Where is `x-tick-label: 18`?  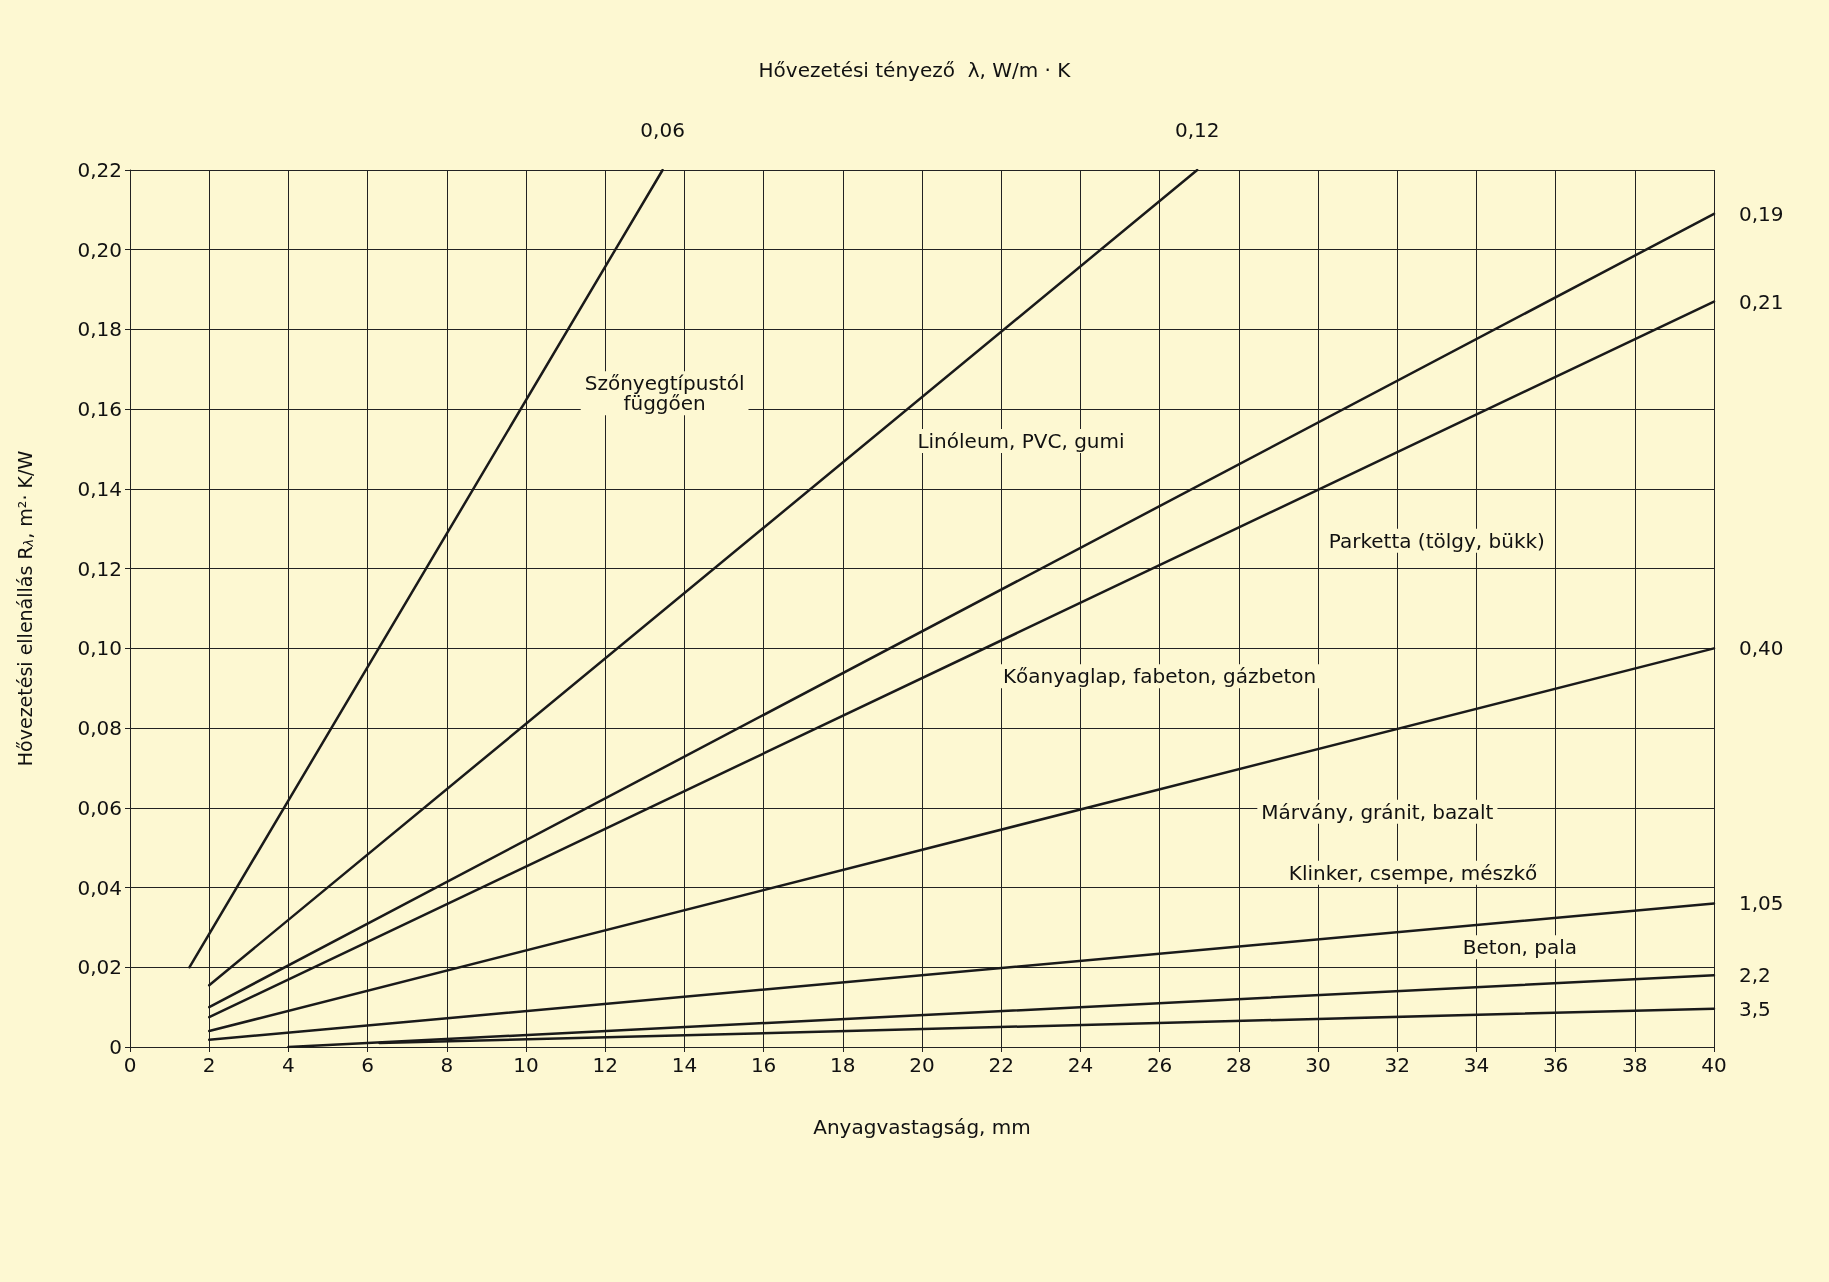 x-tick-label: 18 is located at coordinates (843, 1065).